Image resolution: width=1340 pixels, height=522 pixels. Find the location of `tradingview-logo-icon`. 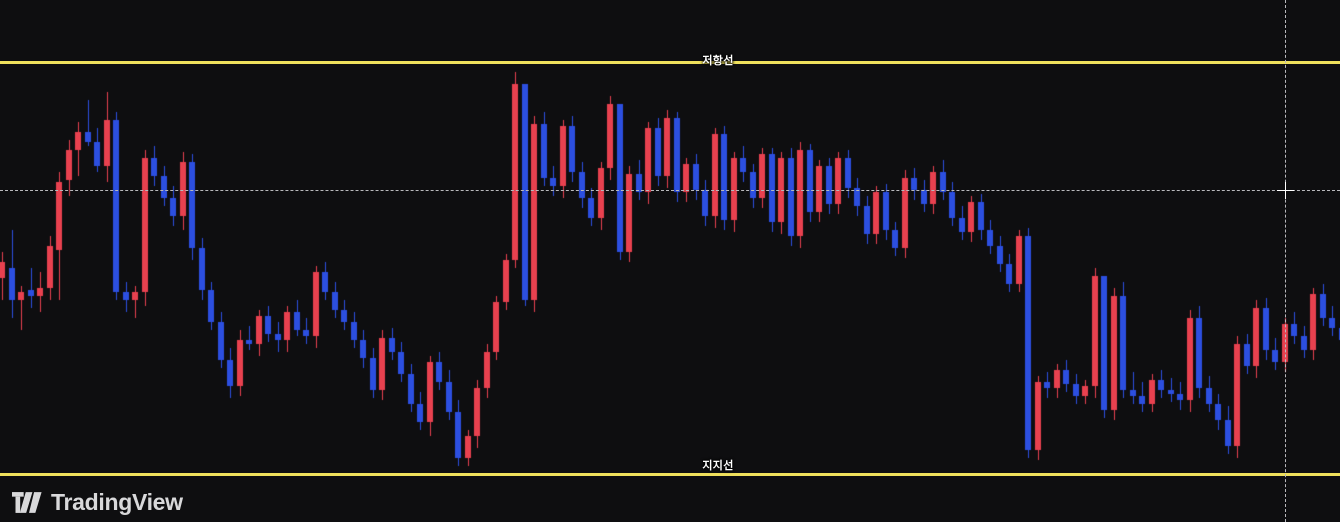

tradingview-logo-icon is located at coordinates (27, 502).